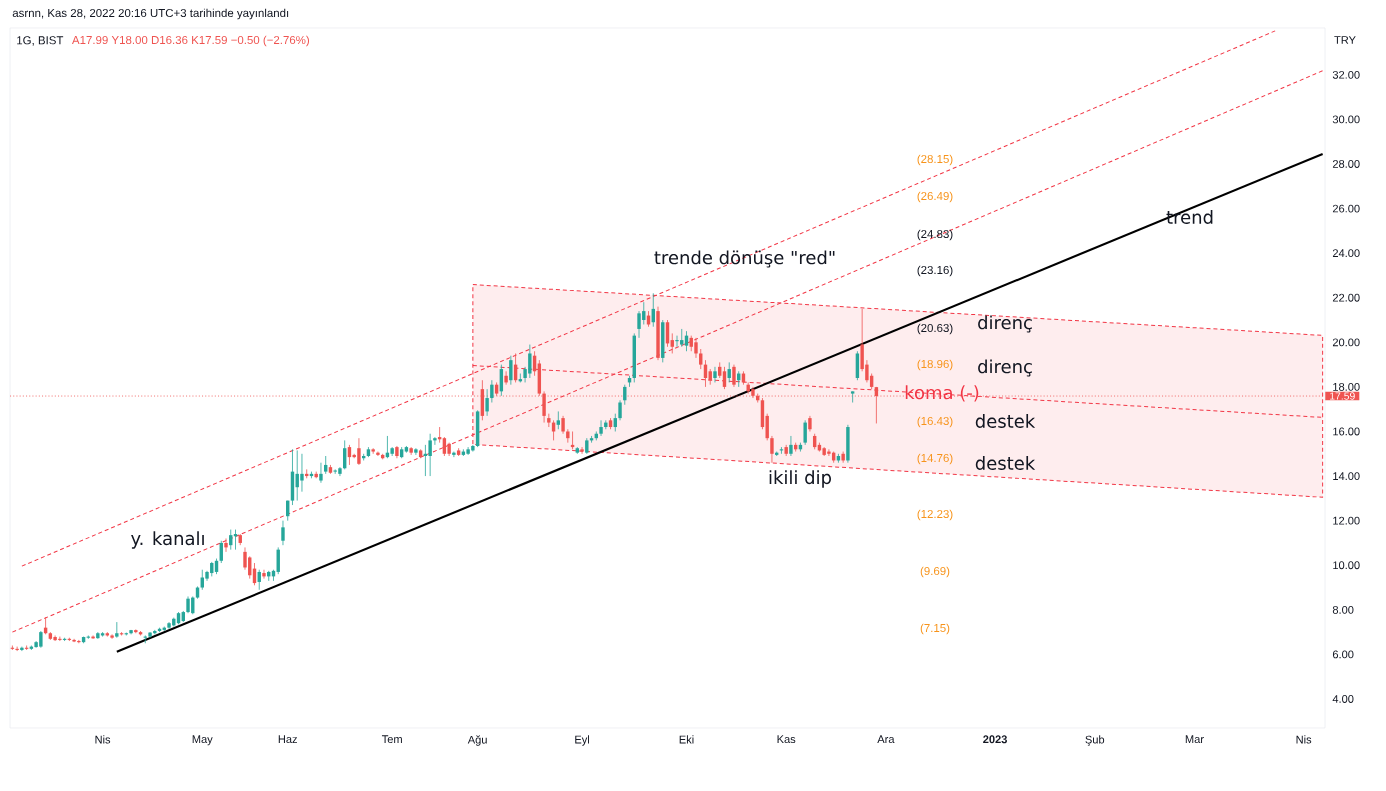 The image size is (1386, 791). Describe the element at coordinates (686, 739) in the screenshot. I see `x-tick-label: Eki` at that location.